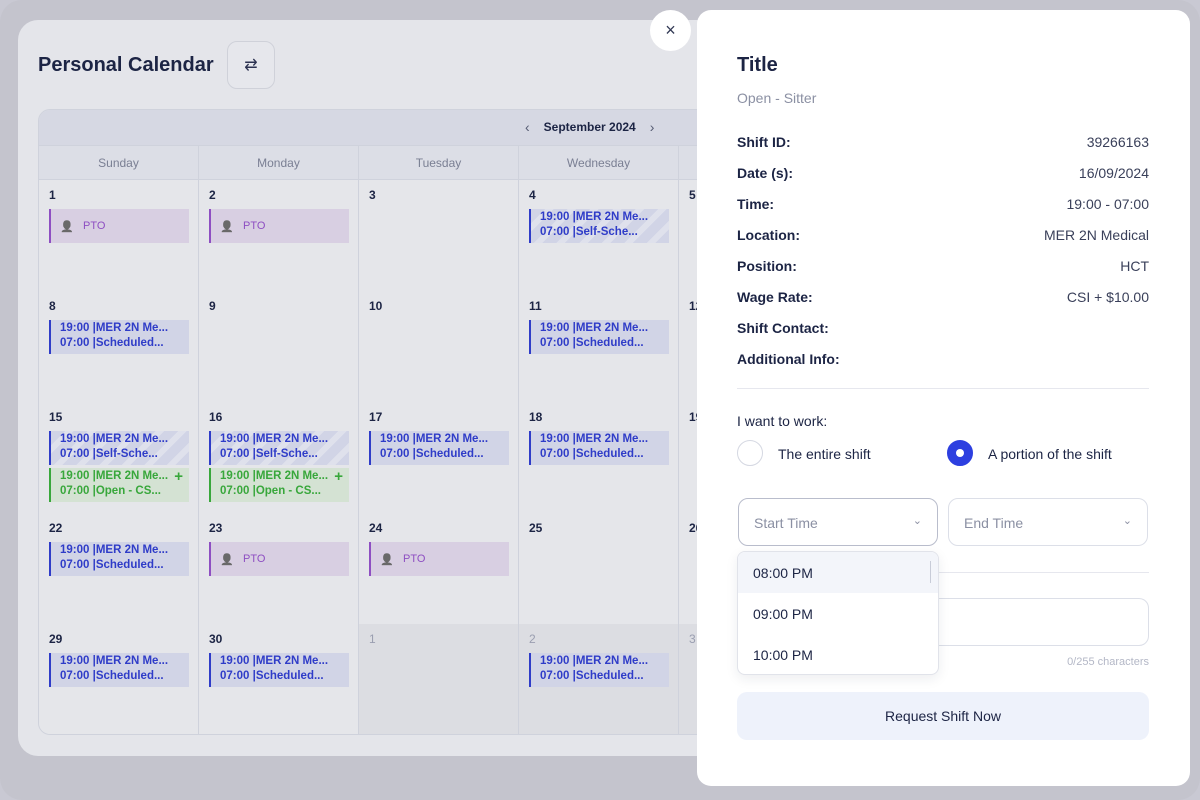 Image resolution: width=1200 pixels, height=800 pixels. I want to click on time-option: 10:00 PM, so click(838, 654).